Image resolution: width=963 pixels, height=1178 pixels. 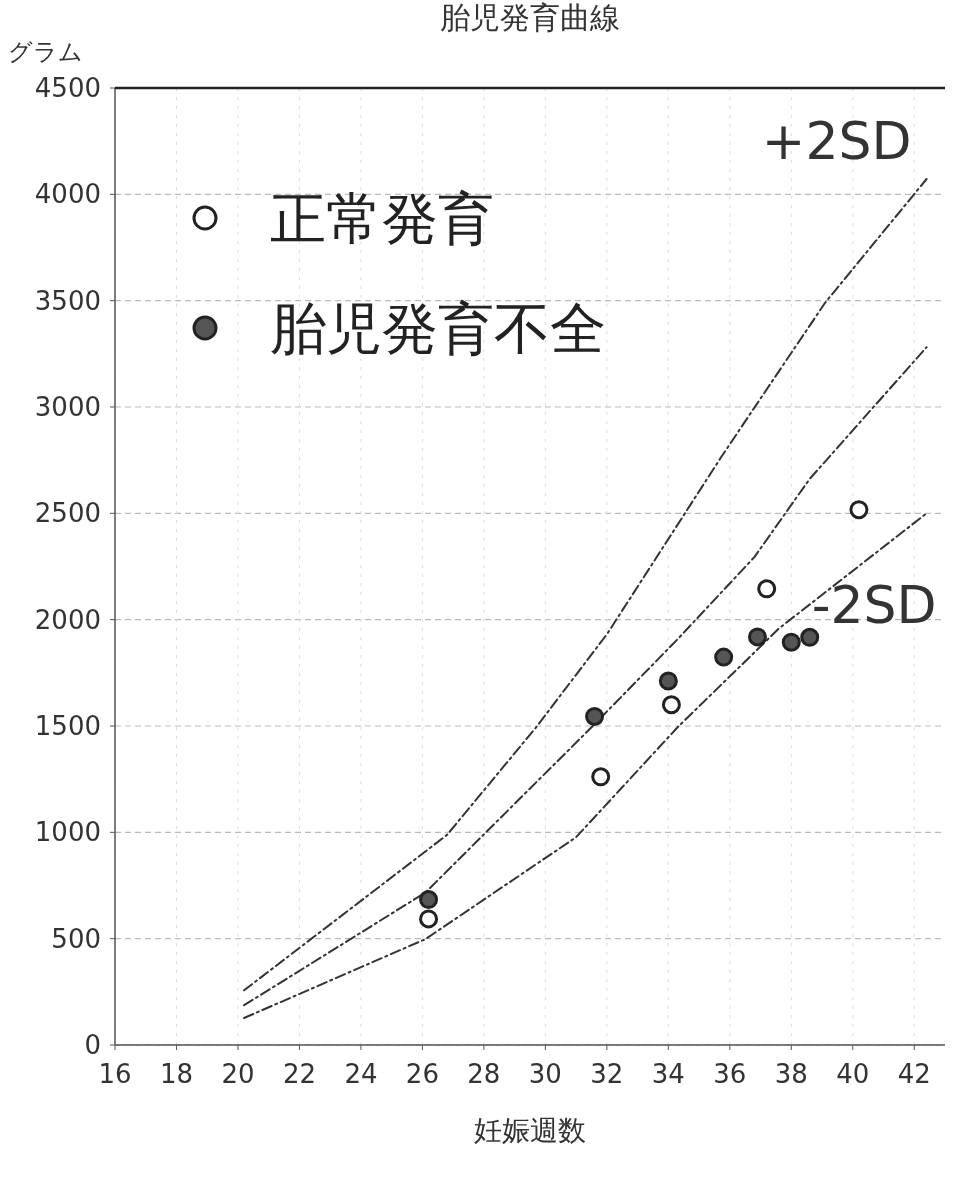 I want to click on legend-label: 正常発育, so click(x=382, y=218).